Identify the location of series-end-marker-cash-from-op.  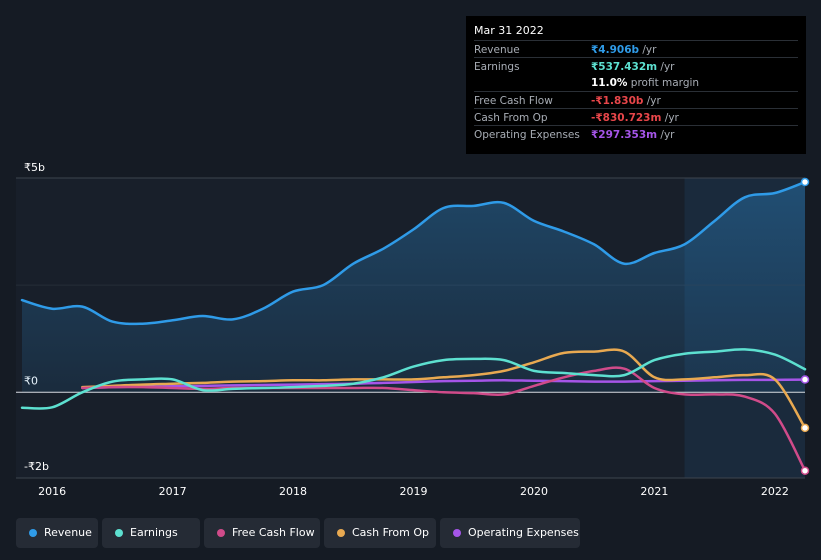
(805, 428).